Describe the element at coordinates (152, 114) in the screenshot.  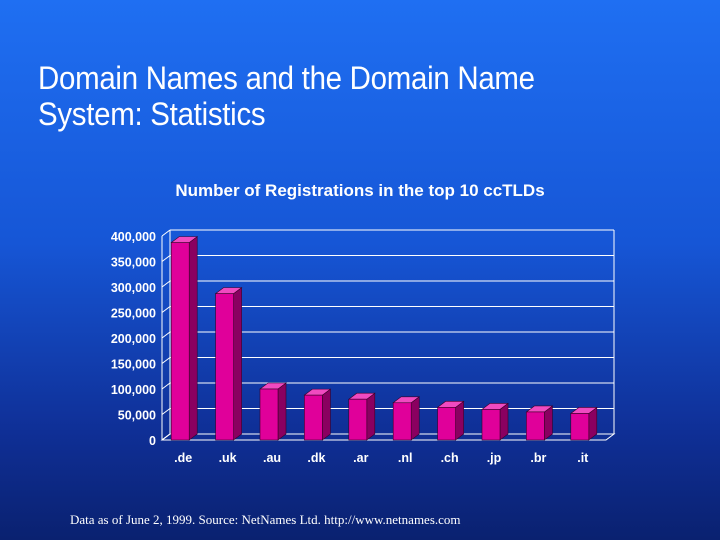
I see `slide-title-line2: System: Statistics` at that location.